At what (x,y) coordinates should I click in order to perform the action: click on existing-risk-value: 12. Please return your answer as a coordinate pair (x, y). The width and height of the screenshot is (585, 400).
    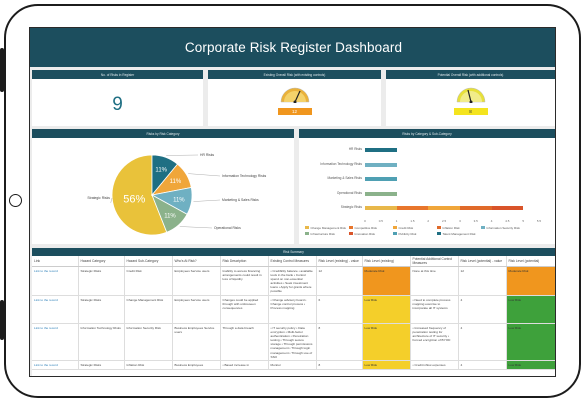
    Looking at the image, I should click on (294, 111).